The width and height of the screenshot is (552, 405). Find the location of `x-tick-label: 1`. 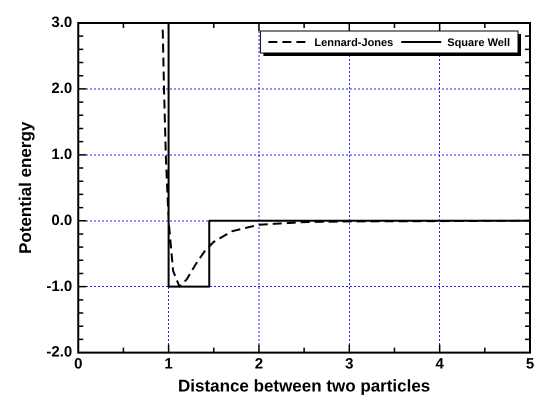

x-tick-label: 1 is located at coordinates (168, 364).